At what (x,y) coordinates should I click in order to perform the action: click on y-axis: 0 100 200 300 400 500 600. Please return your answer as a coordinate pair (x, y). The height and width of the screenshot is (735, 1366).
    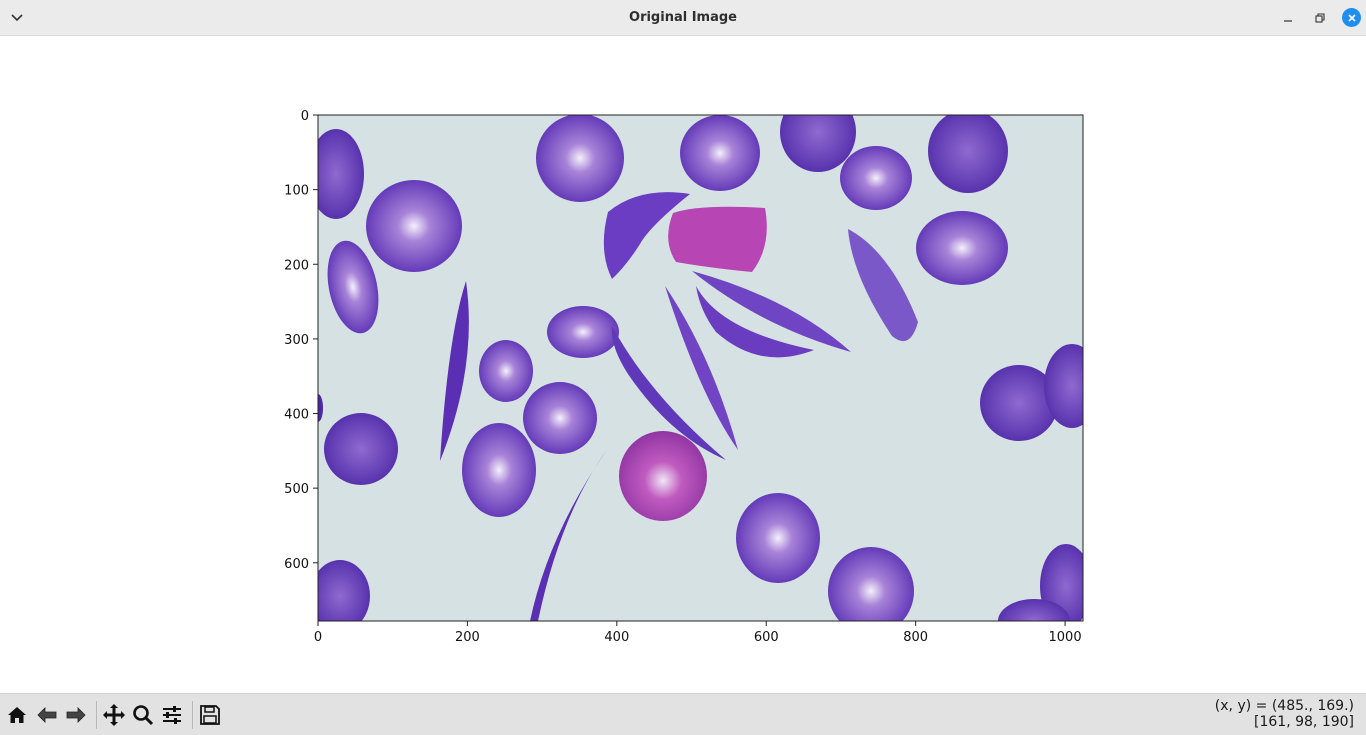
    Looking at the image, I should click on (301, 340).